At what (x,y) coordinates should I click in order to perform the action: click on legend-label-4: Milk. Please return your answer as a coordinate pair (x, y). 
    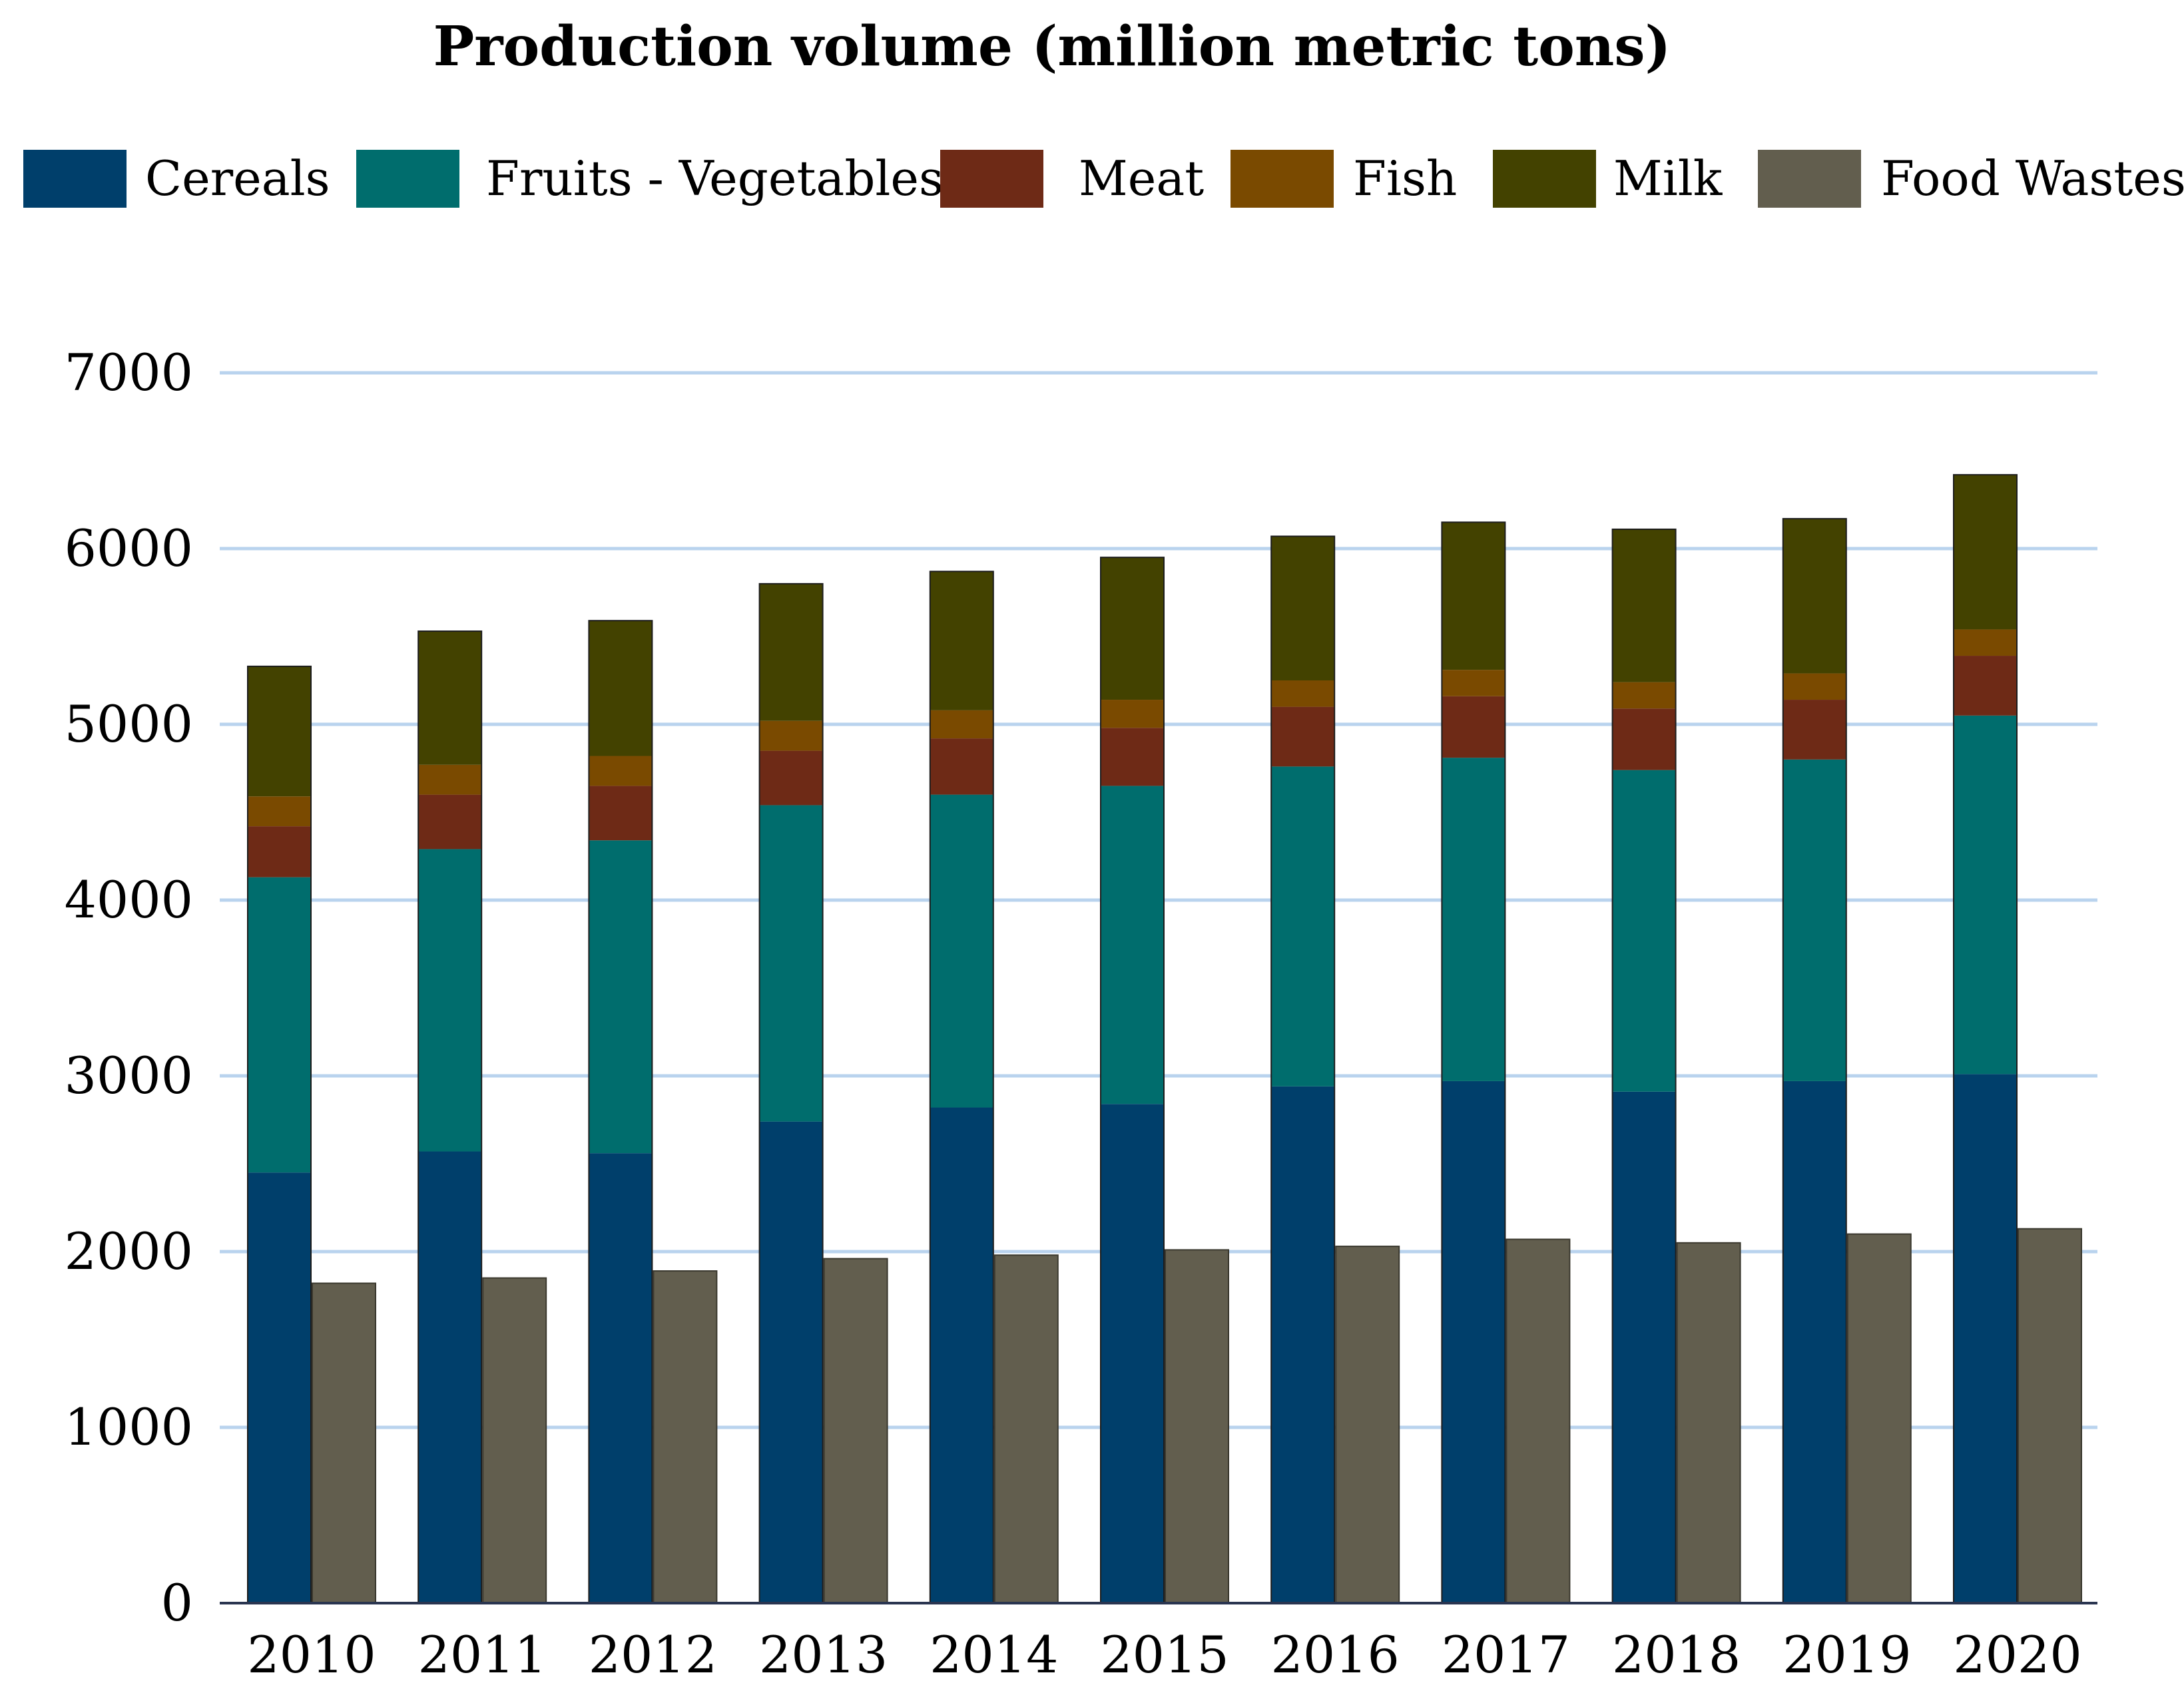
    Looking at the image, I should click on (1668, 178).